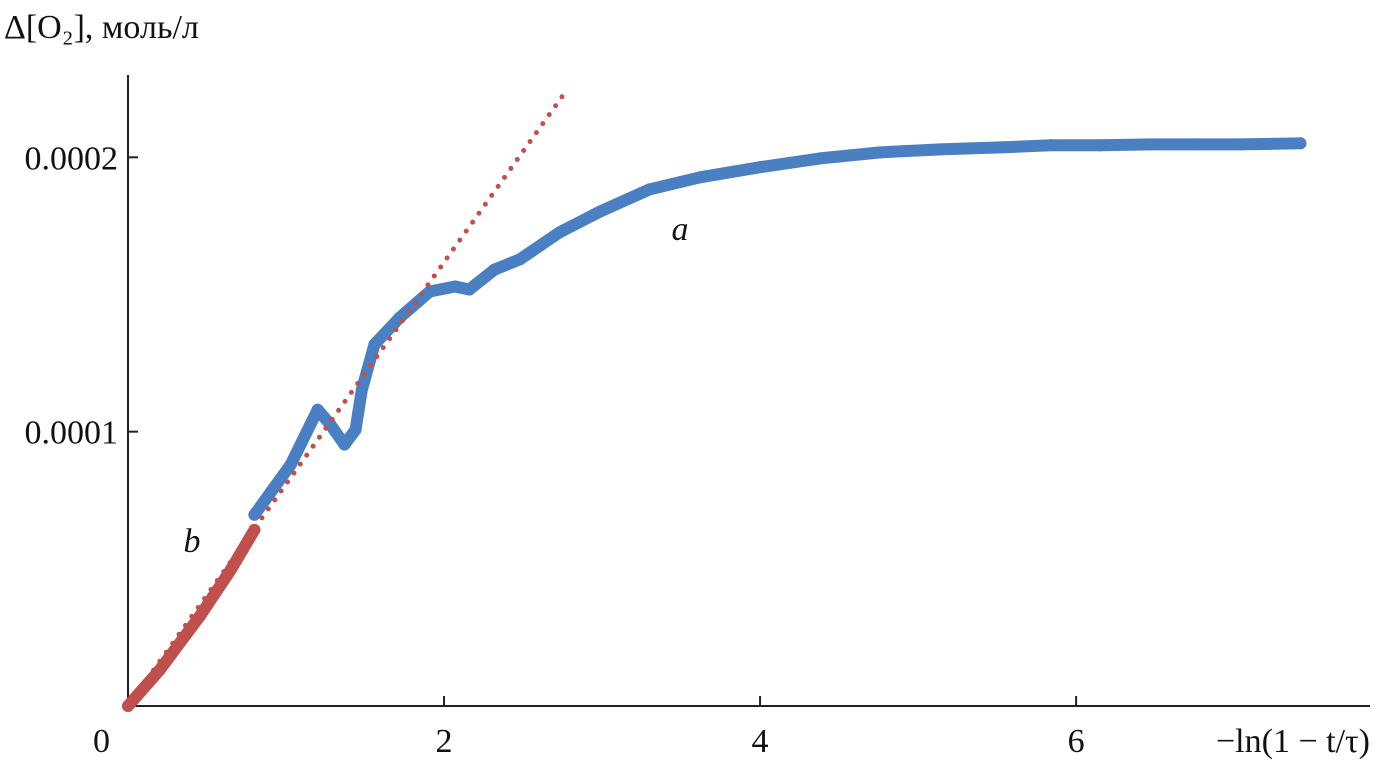 This screenshot has height=768, width=1374. What do you see at coordinates (1076, 741) in the screenshot?
I see `x-tick-label: 6` at bounding box center [1076, 741].